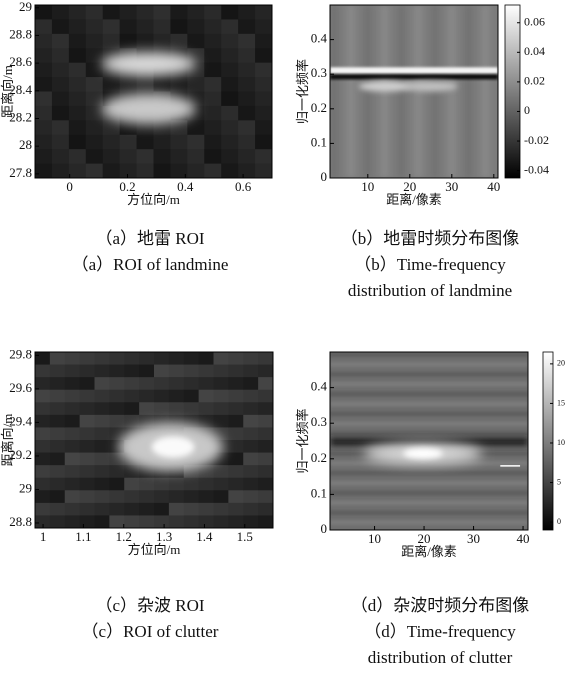 The width and height of the screenshot is (580, 688). What do you see at coordinates (20, 89) in the screenshot?
I see `y-tick-label: 28.4` at bounding box center [20, 89].